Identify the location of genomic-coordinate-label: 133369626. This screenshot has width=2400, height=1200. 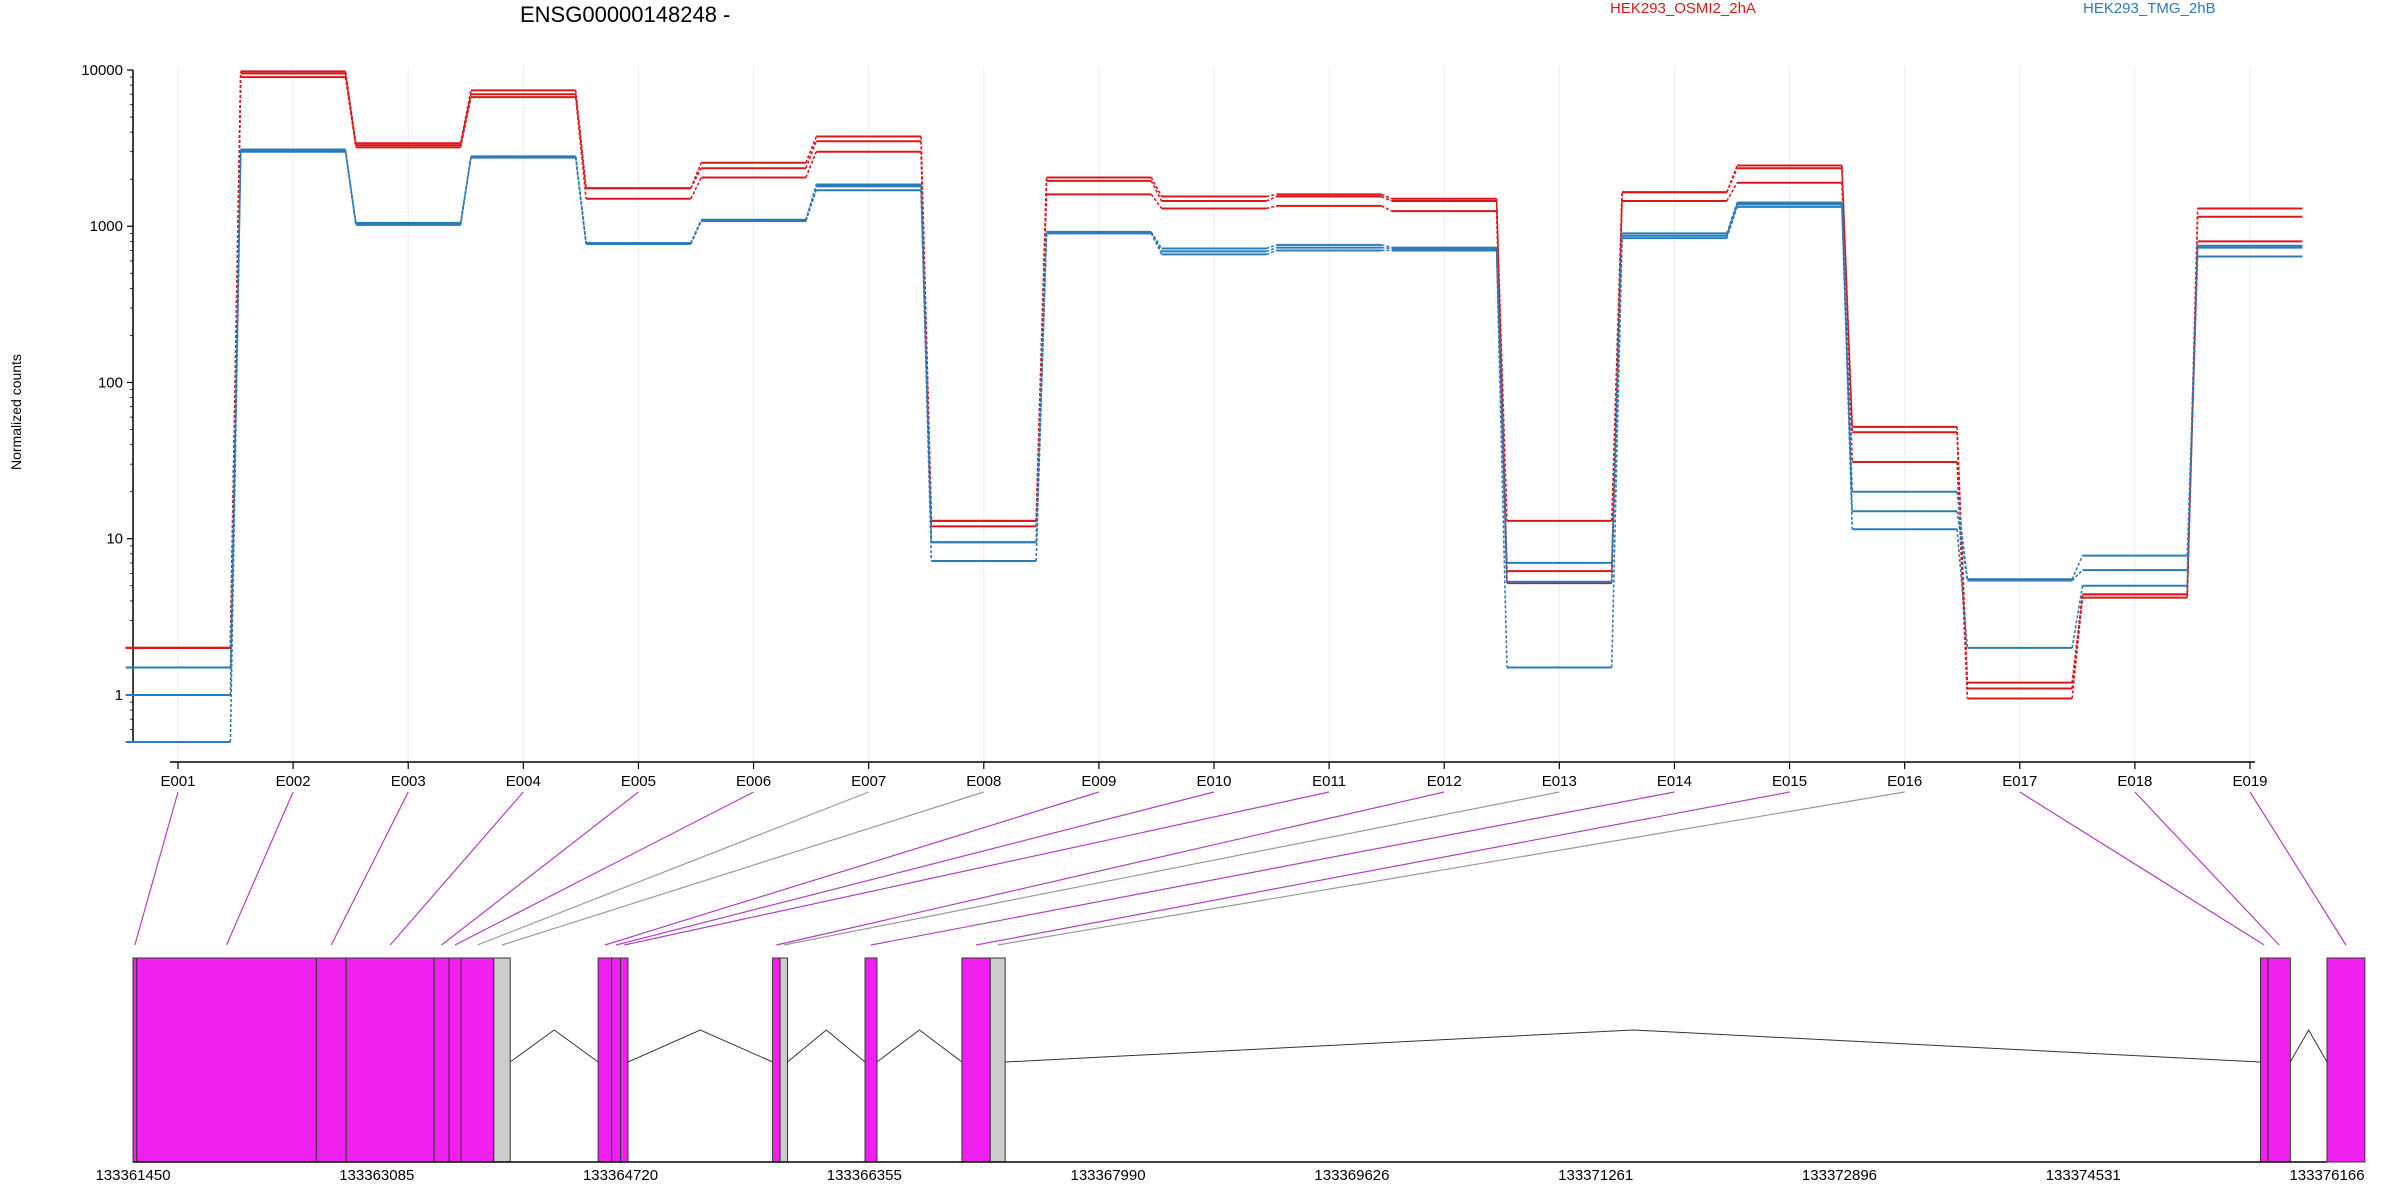
(1351, 1175).